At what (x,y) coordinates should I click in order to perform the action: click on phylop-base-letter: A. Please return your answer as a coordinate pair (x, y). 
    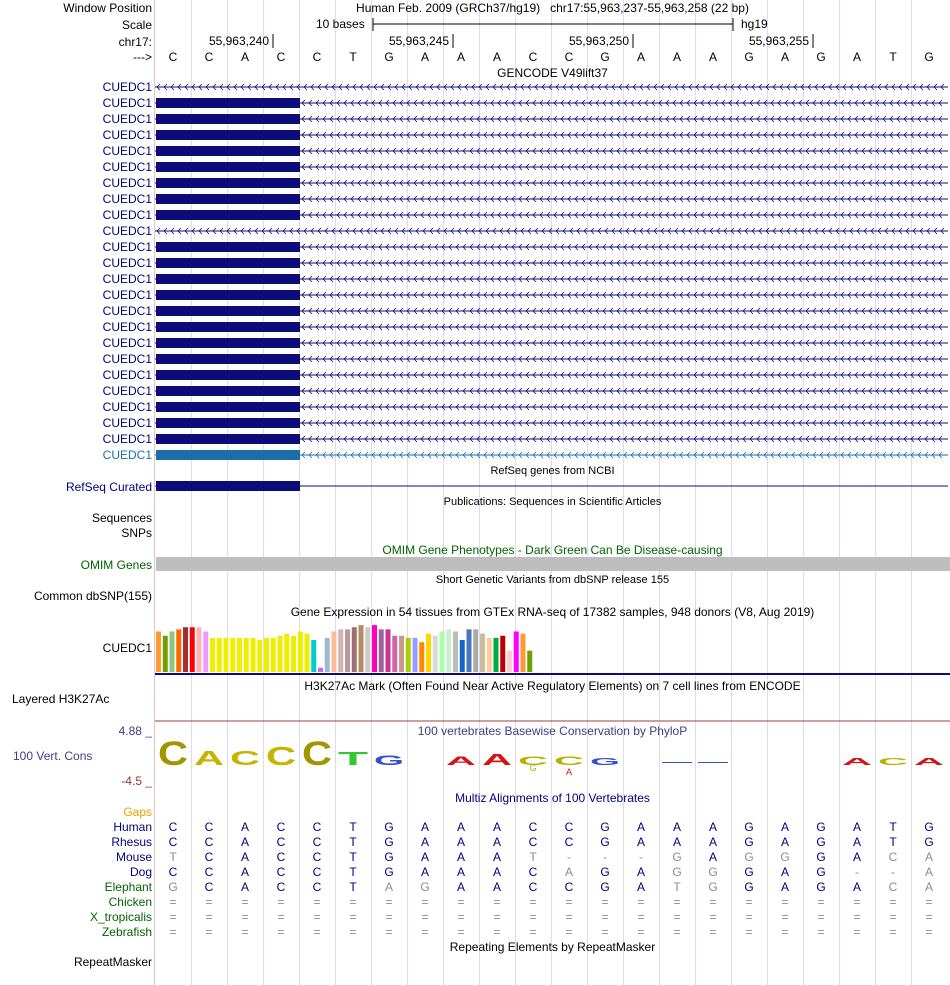
    Looking at the image, I should click on (461, 761).